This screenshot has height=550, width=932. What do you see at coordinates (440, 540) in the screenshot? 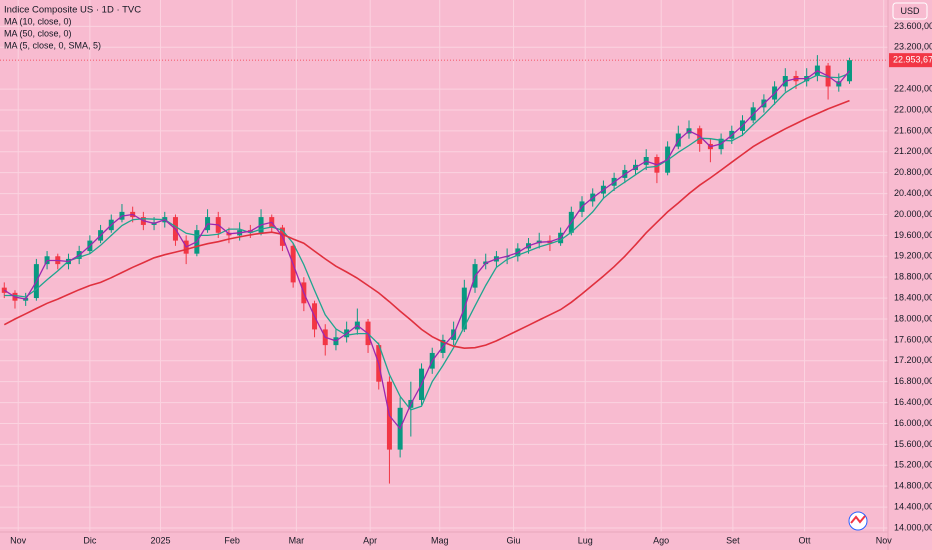
I see `x-tick-label: Mag` at bounding box center [440, 540].